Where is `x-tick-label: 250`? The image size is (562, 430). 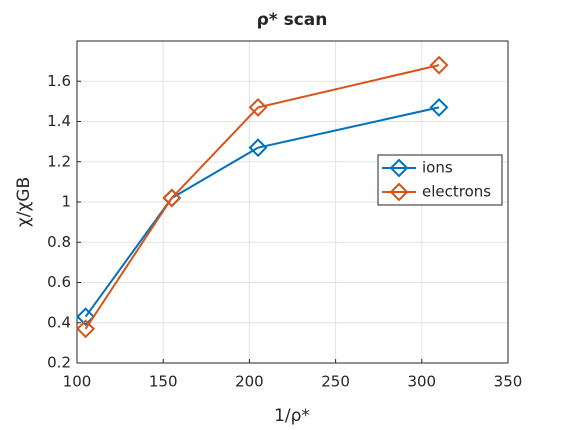
x-tick-label: 250 is located at coordinates (335, 382).